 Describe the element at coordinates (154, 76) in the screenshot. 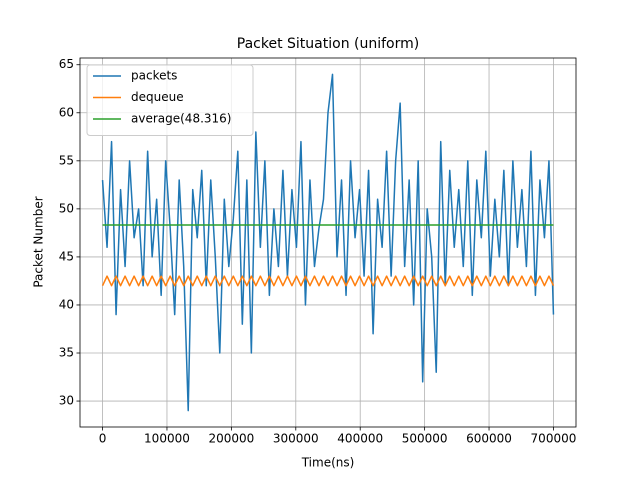

I see `legend-label: packets` at that location.